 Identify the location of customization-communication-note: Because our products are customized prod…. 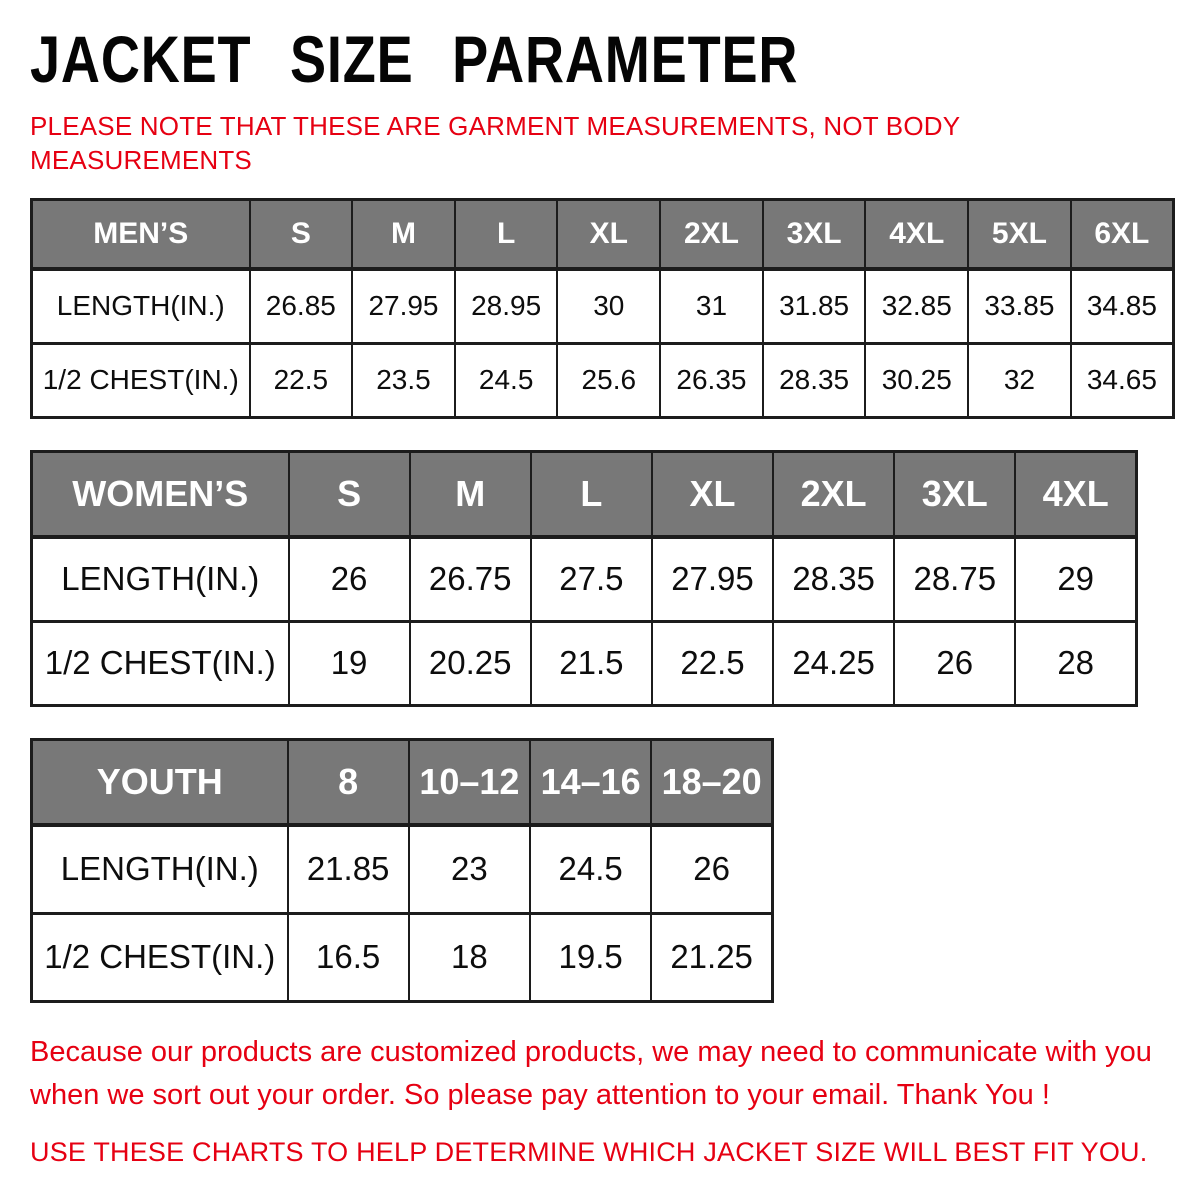
(591, 1073).